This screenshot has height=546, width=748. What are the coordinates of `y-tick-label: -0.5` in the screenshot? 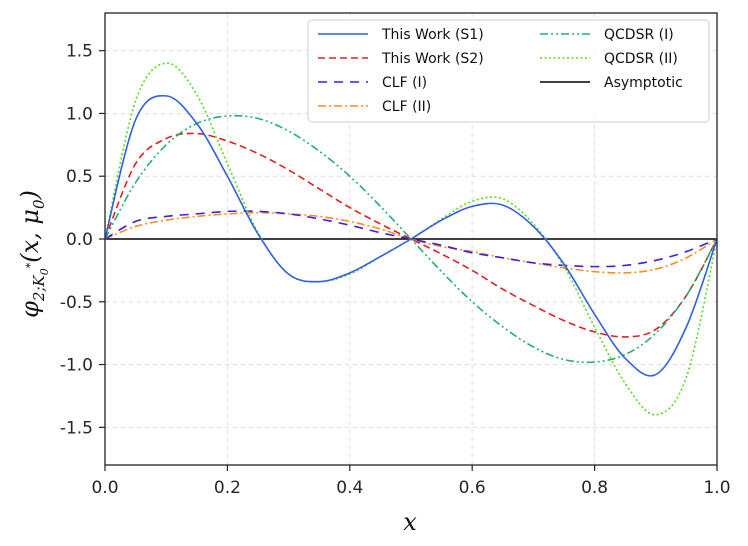 It's located at (76, 303).